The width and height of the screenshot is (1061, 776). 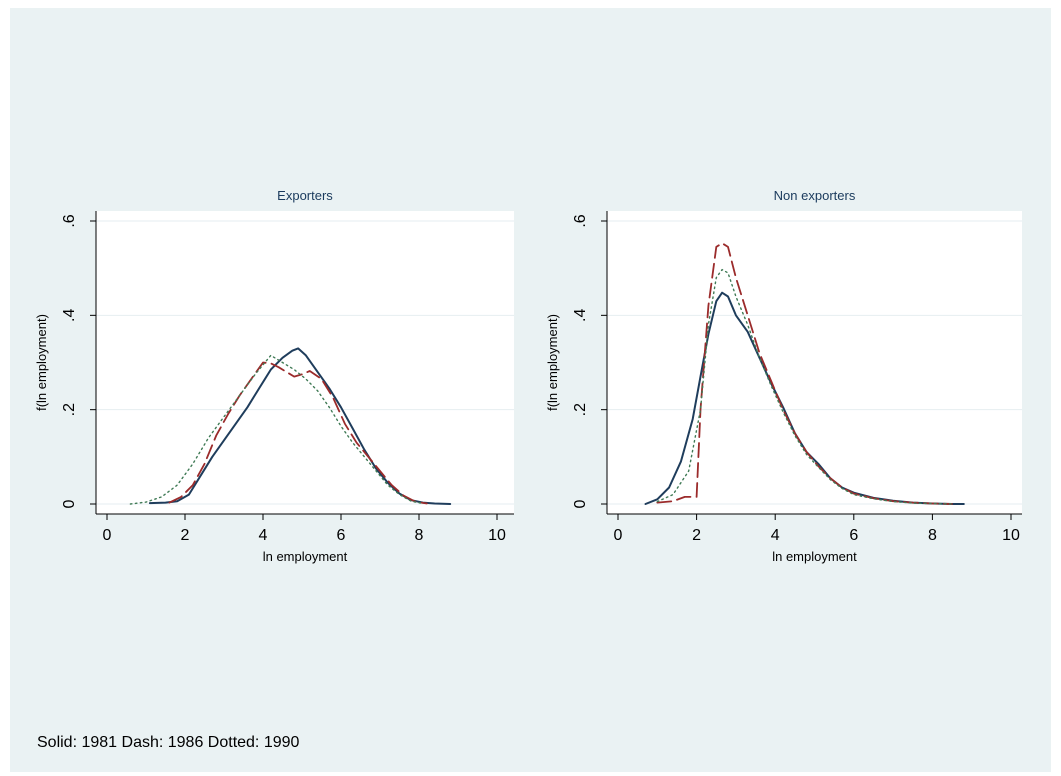 What do you see at coordinates (580, 315) in the screenshot?
I see `y-tick-label-2-2: .4` at bounding box center [580, 315].